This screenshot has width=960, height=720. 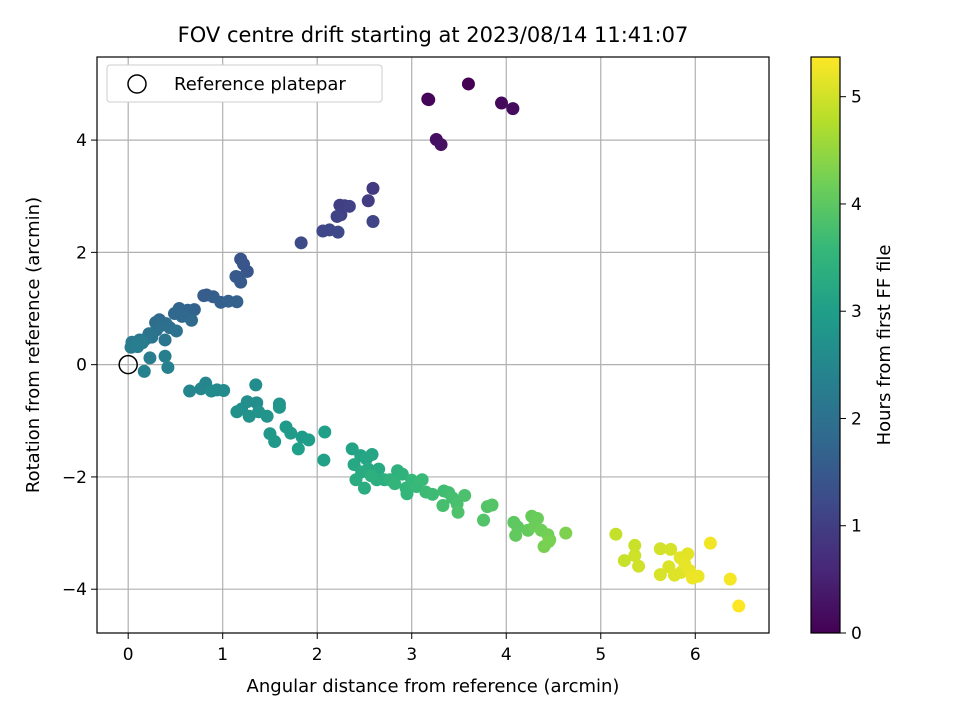 I want to click on x-tick-label: 1, so click(x=222, y=655).